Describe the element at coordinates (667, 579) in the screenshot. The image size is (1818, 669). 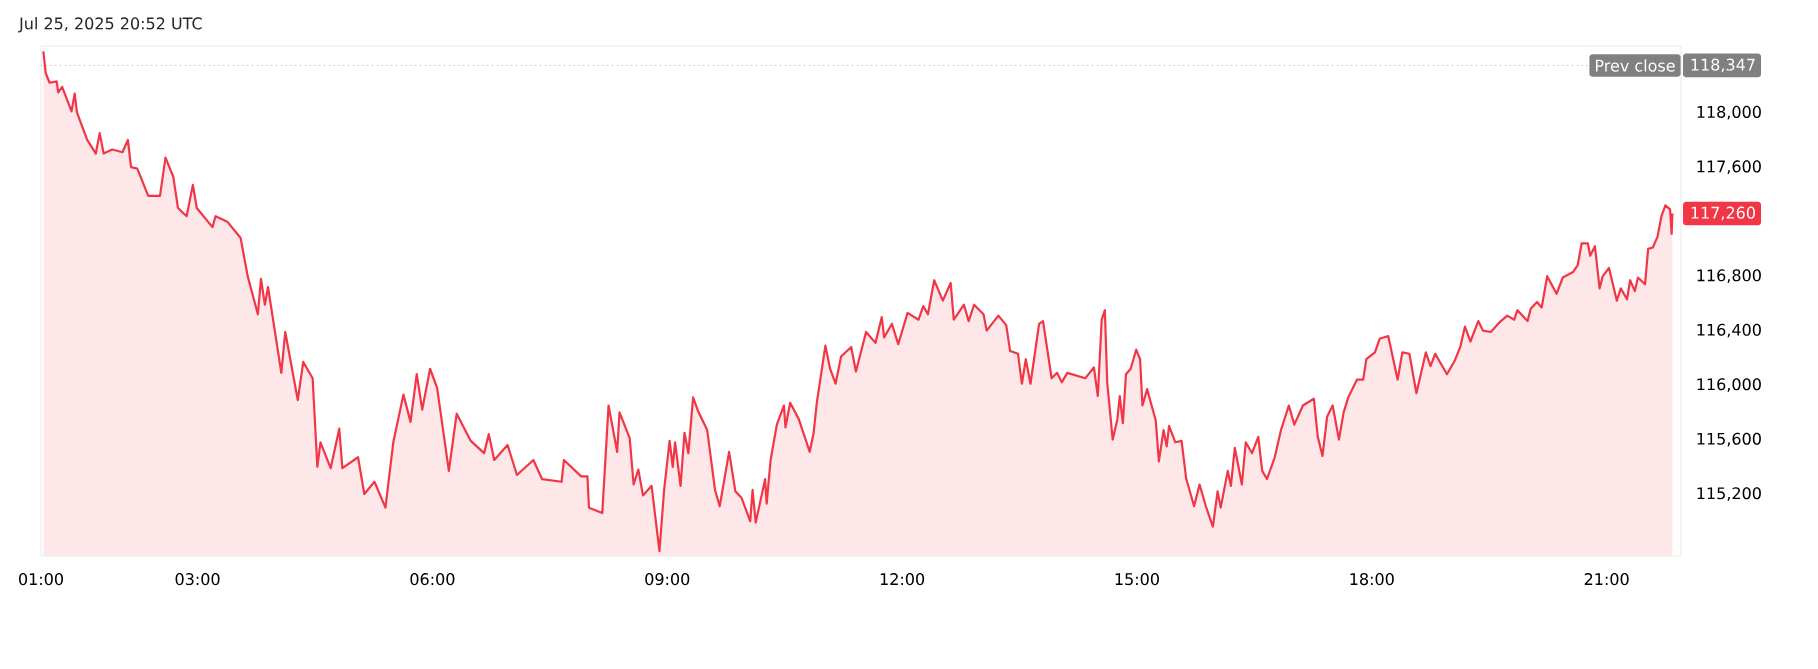
I see `x-tick-label: 09:00` at that location.